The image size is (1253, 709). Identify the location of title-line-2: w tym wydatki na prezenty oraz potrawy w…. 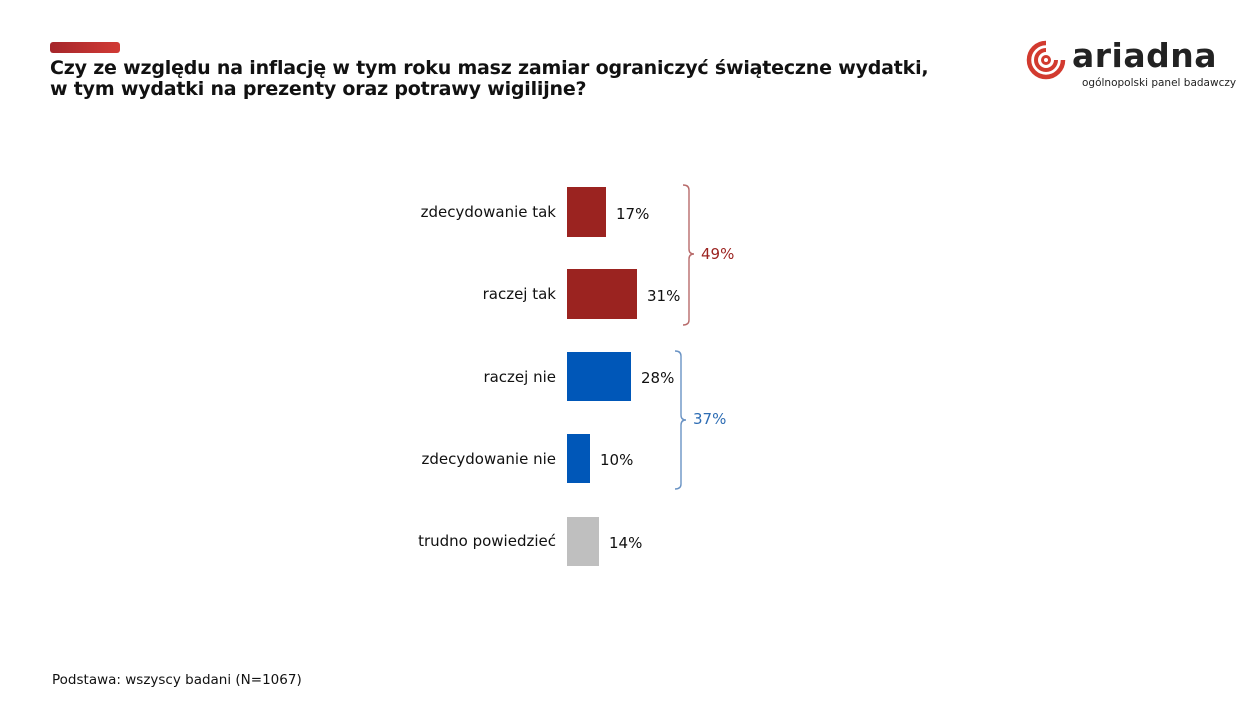
(318, 89).